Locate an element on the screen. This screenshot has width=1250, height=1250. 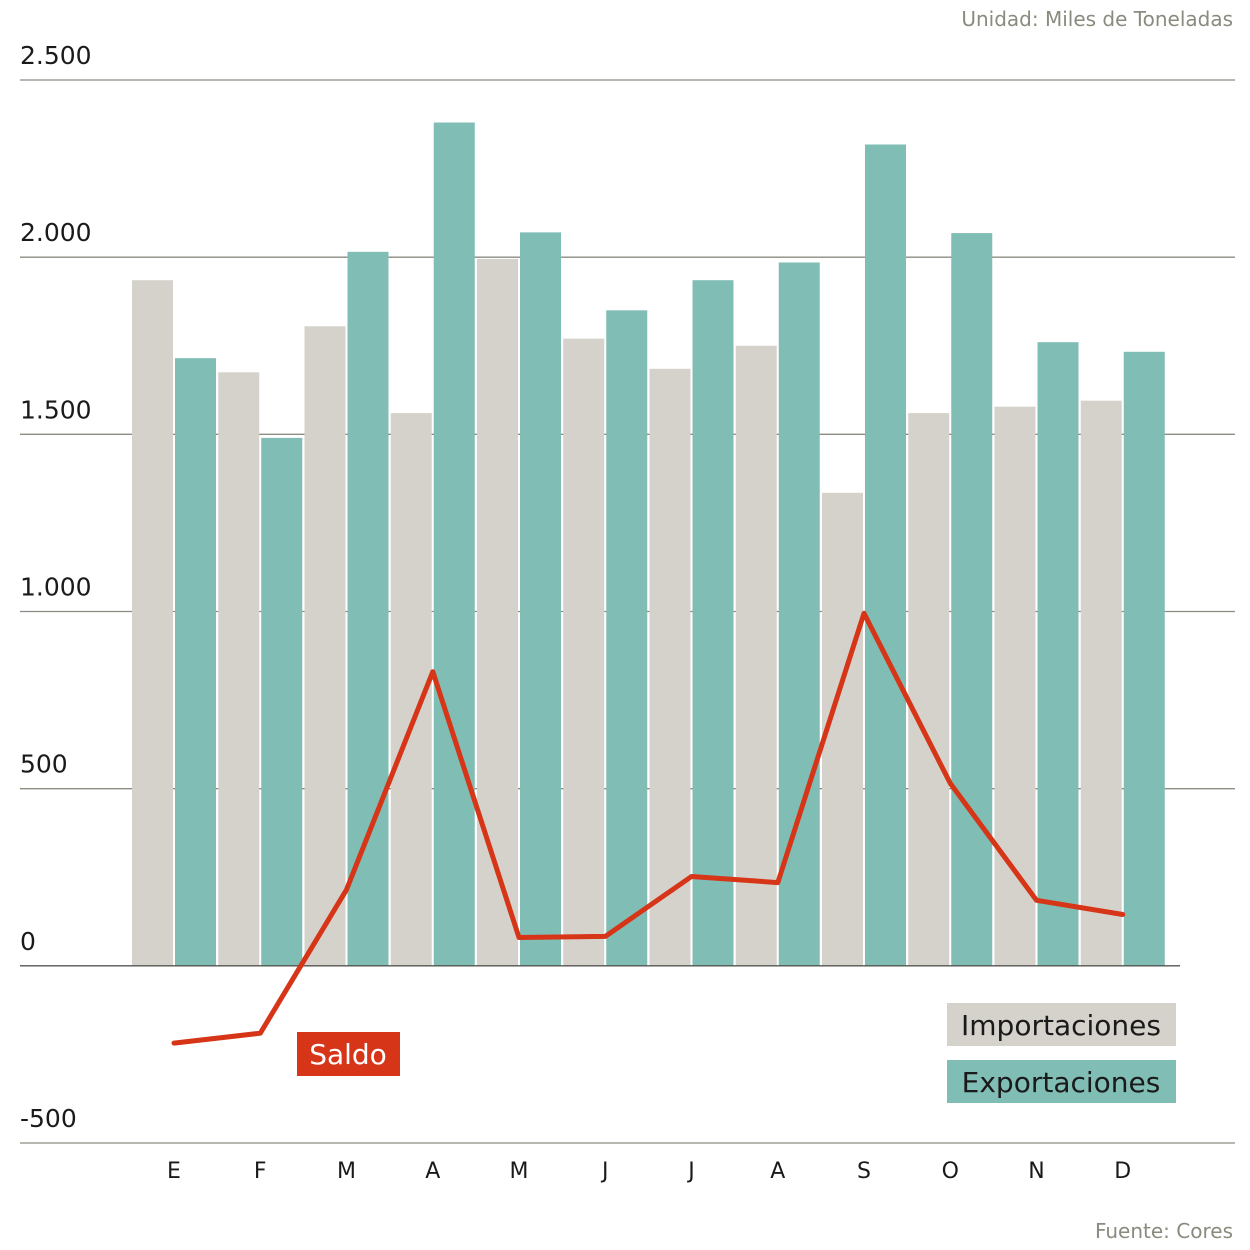
y-tick-label: 0 is located at coordinates (28, 941).